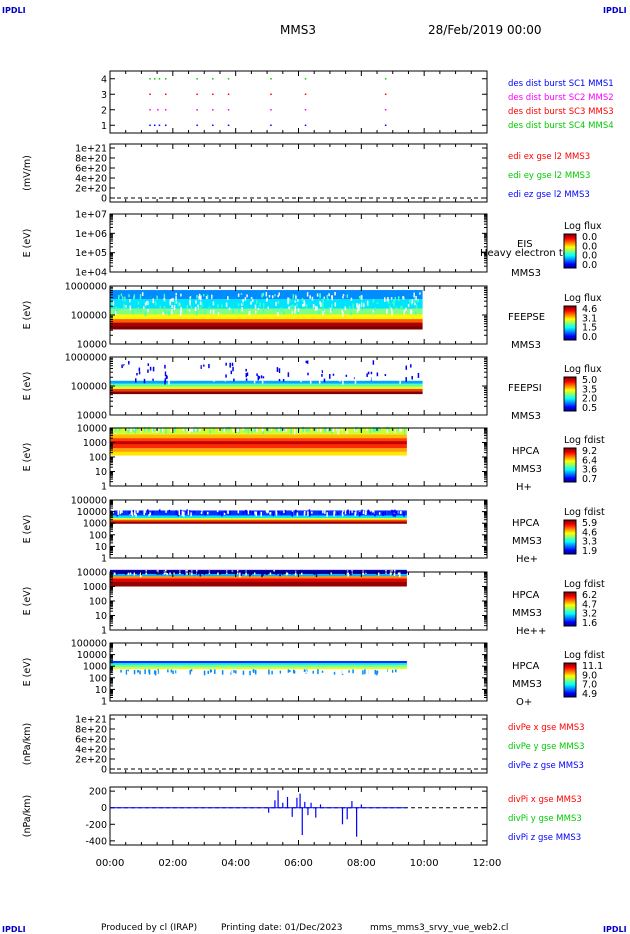 This screenshot has width=630, height=934. Describe the element at coordinates (14, 10) in the screenshot. I see `corner-label-tl: IPDLI` at that location.